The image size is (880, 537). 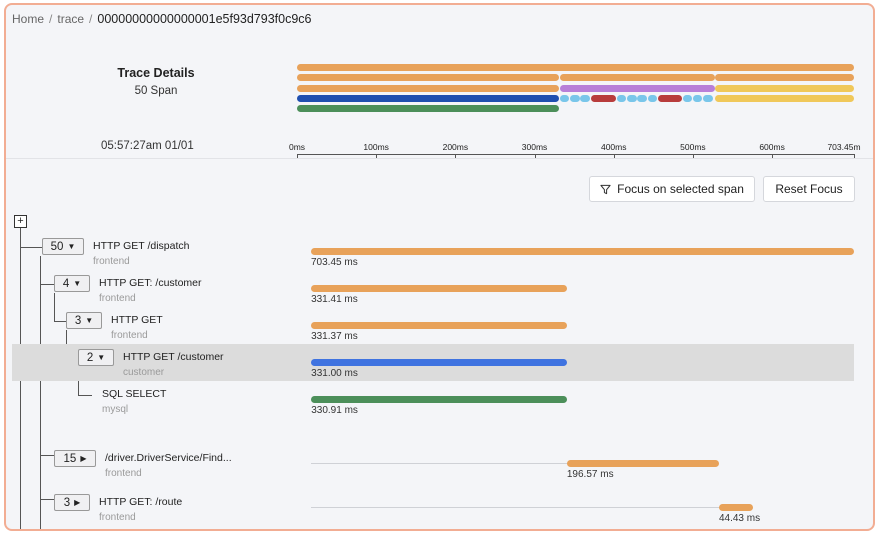 What do you see at coordinates (84, 320) in the screenshot?
I see `collapse-children-button: 3 ▼` at bounding box center [84, 320].